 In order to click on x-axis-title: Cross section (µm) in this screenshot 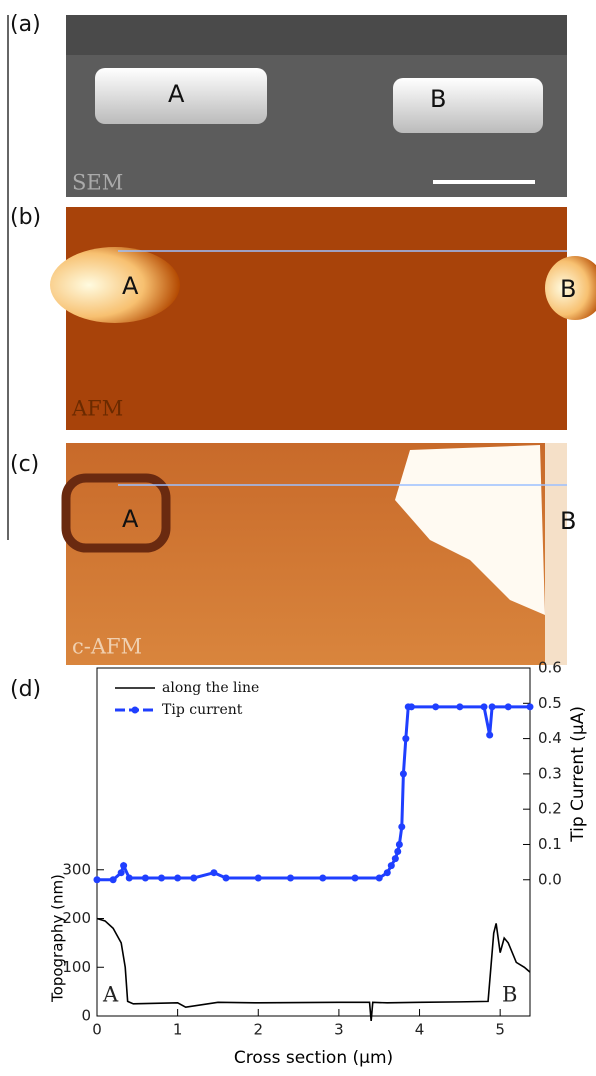, I will do `click(313, 1058)`.